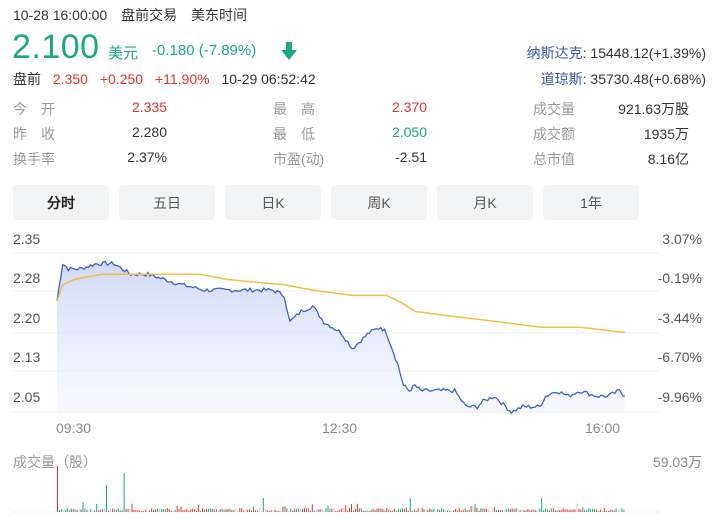 The image size is (722, 520). What do you see at coordinates (682, 239) in the screenshot?
I see `y-axis-pct-label: 3.07%` at bounding box center [682, 239].